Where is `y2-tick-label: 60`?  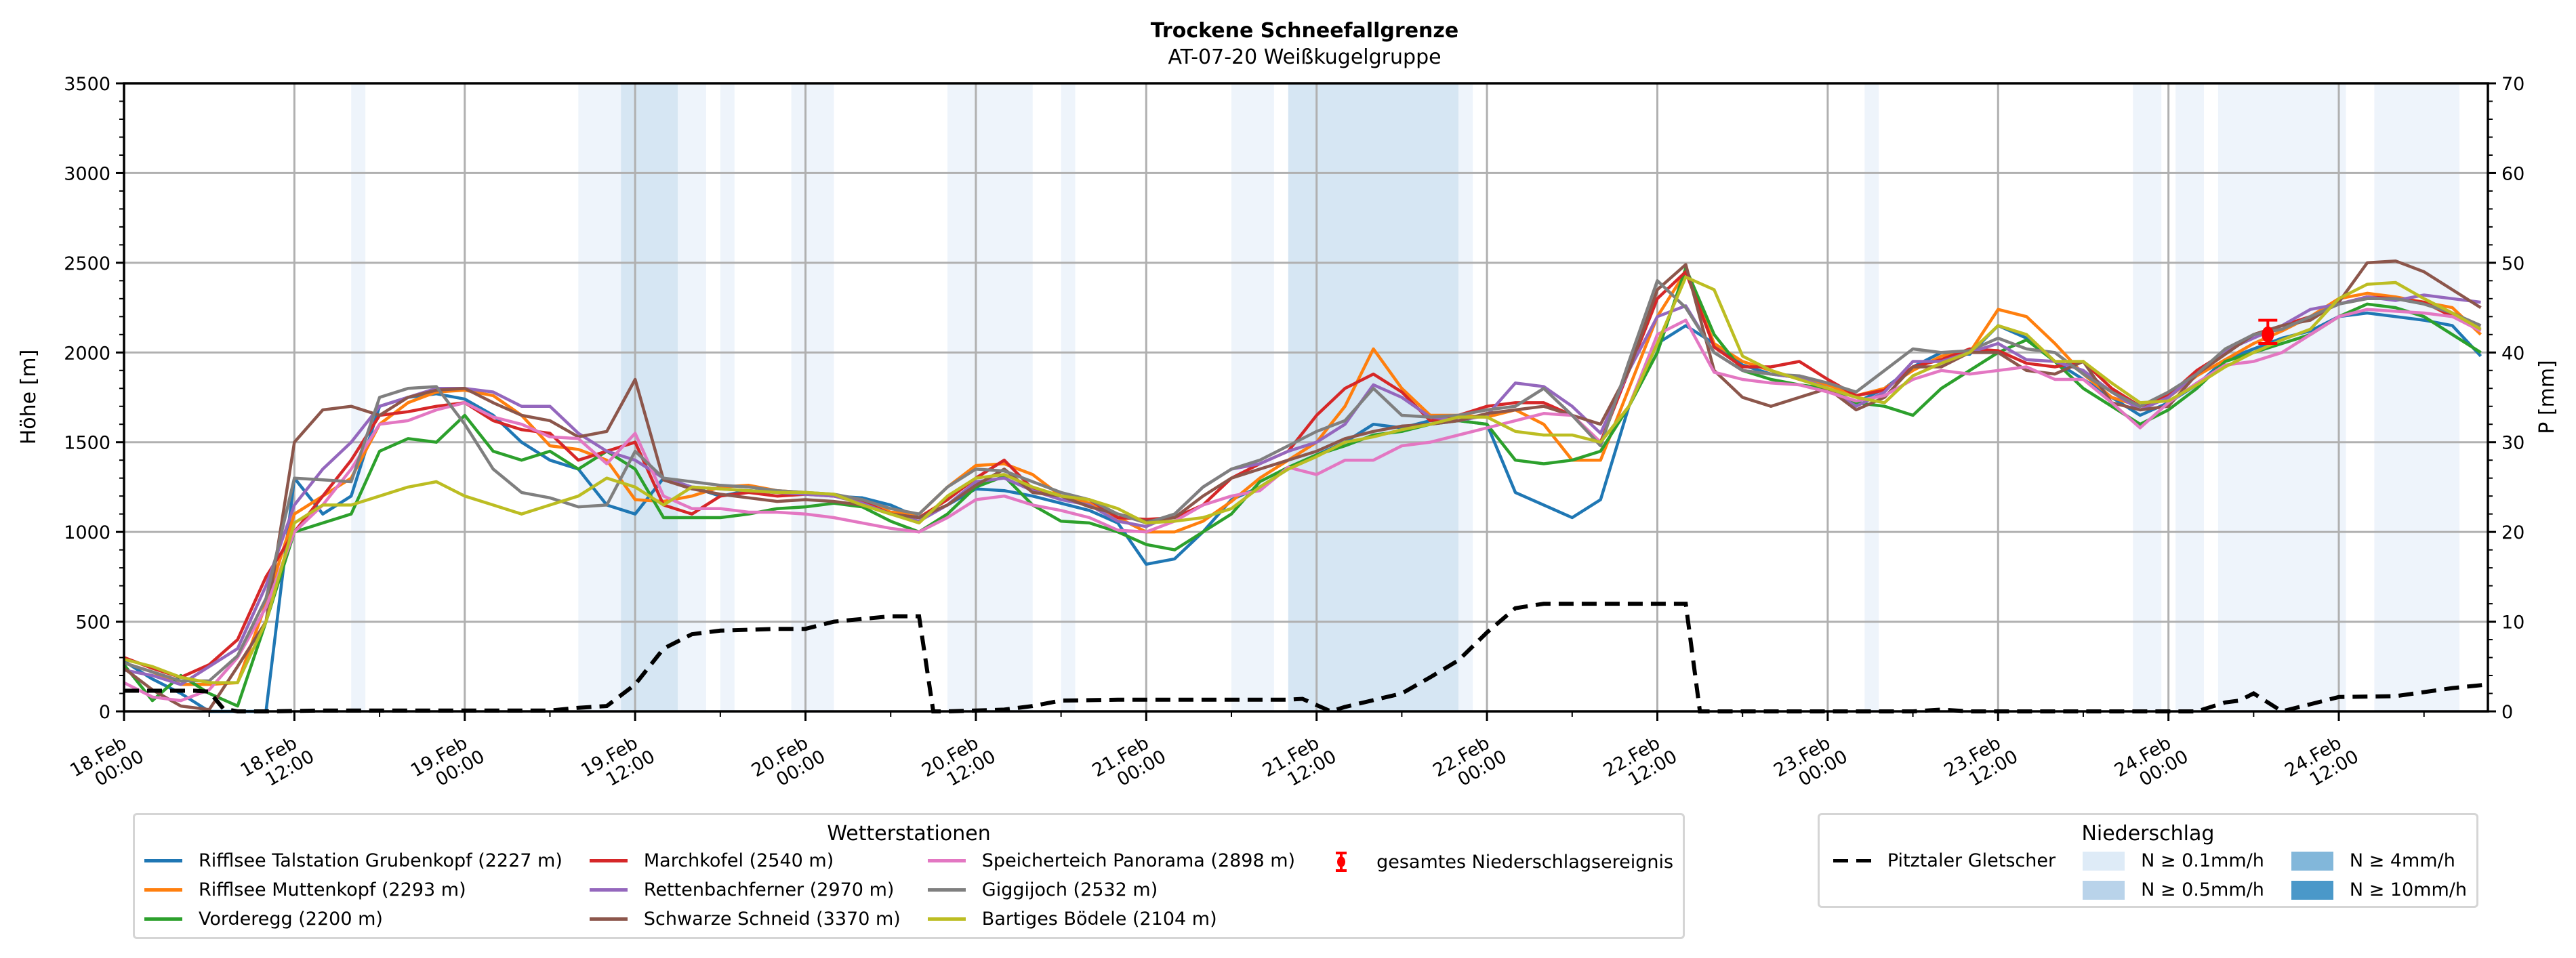
y2-tick-label: 60 is located at coordinates (2513, 173).